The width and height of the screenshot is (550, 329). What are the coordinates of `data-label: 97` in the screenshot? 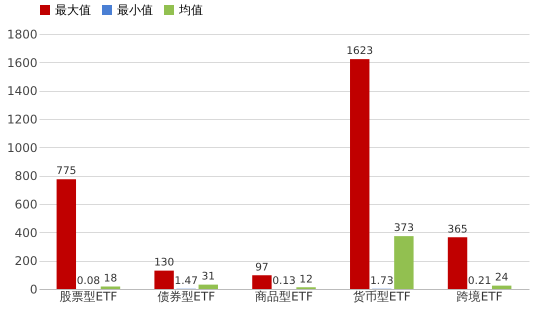 It's located at (262, 267).